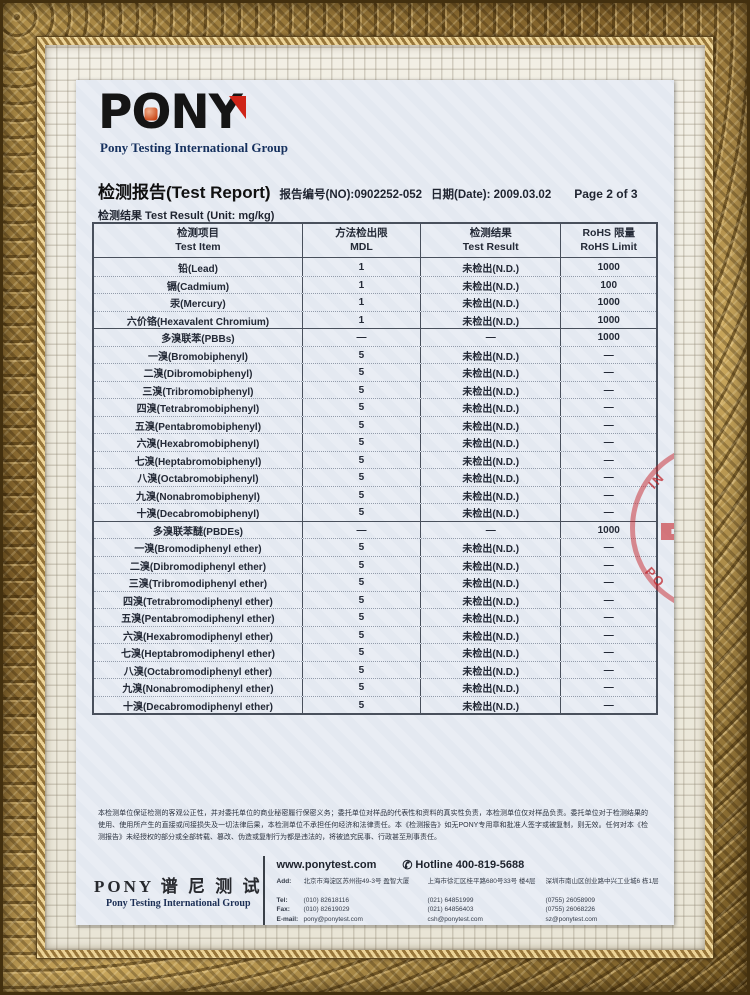  What do you see at coordinates (473, 865) in the screenshot?
I see `footer-site-row: www.ponytest.com ✆ Hotline 400-819-5688` at bounding box center [473, 865].